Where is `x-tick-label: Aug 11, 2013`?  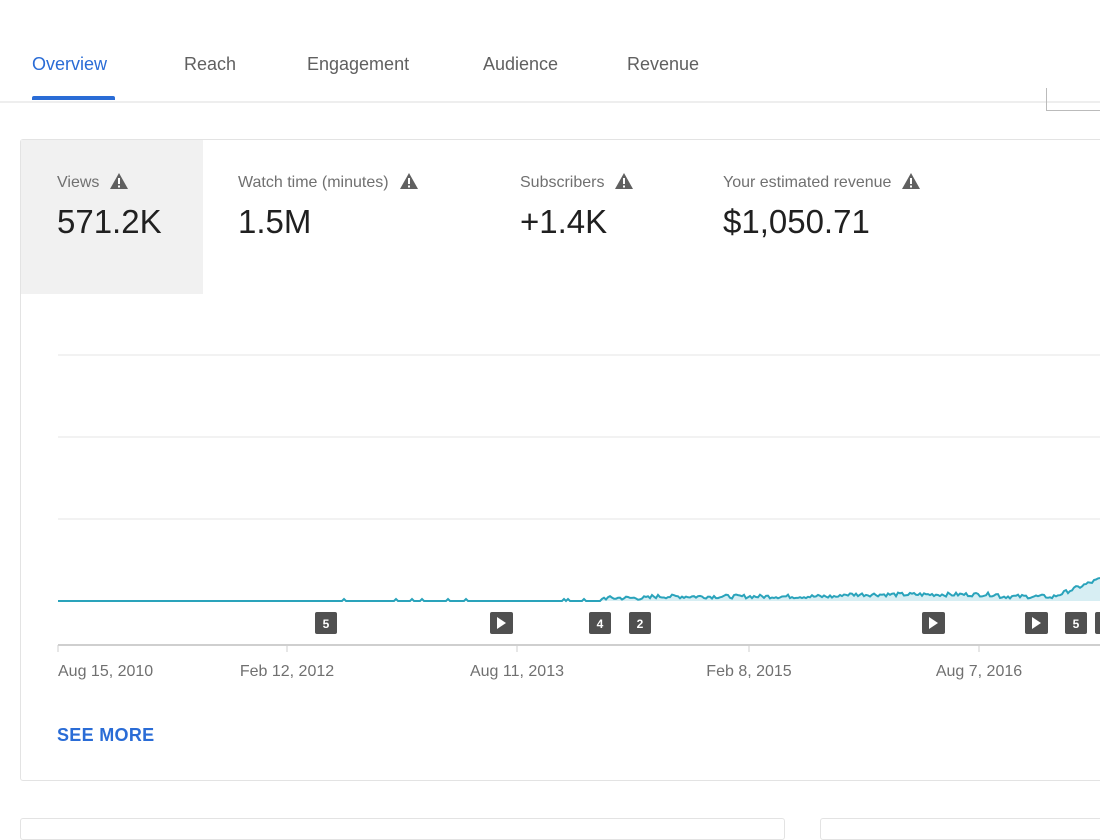
x-tick-label: Aug 11, 2013 is located at coordinates (517, 671).